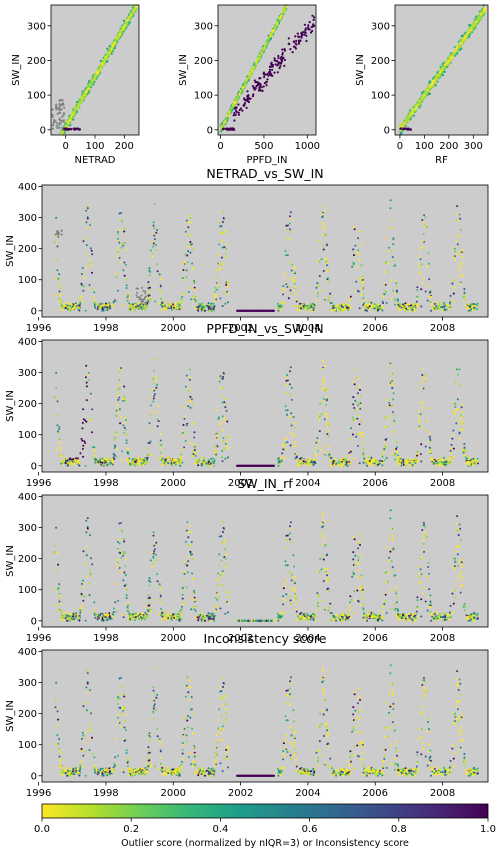 The image size is (500, 851). Describe the element at coordinates (95, 160) in the screenshot. I see `x-axis-label: NETRAD` at that location.